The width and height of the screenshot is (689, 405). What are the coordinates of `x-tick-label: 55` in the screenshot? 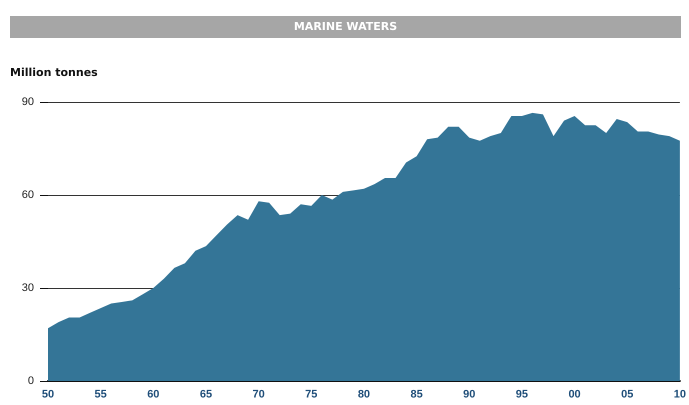 It's located at (100, 394).